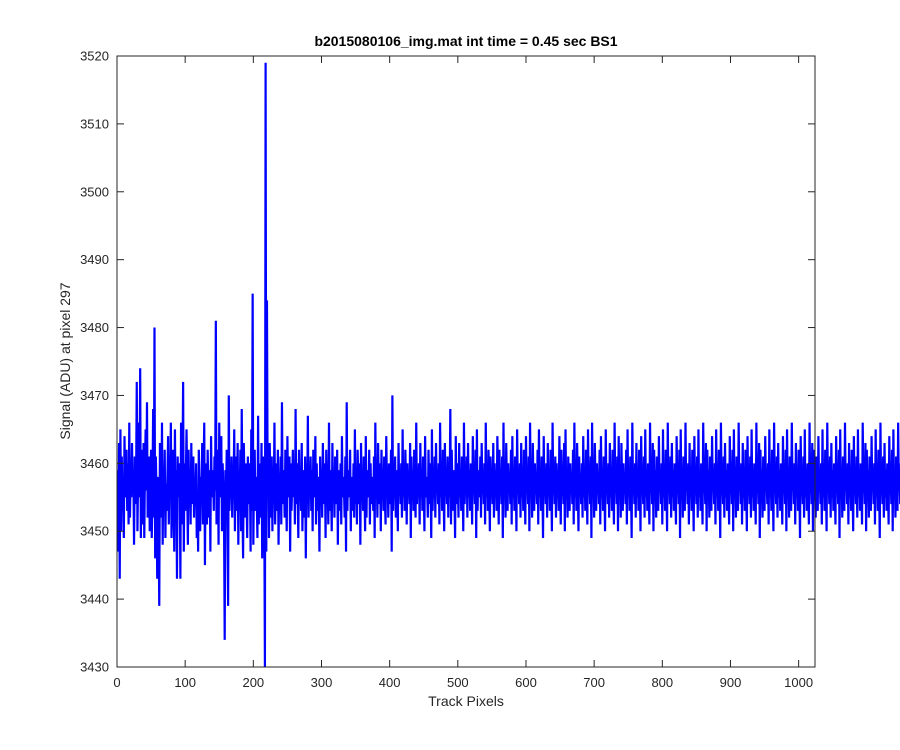 The width and height of the screenshot is (900, 750). Describe the element at coordinates (65, 360) in the screenshot. I see `y-axis-label: Signal (ADU) at pixel 297` at that location.